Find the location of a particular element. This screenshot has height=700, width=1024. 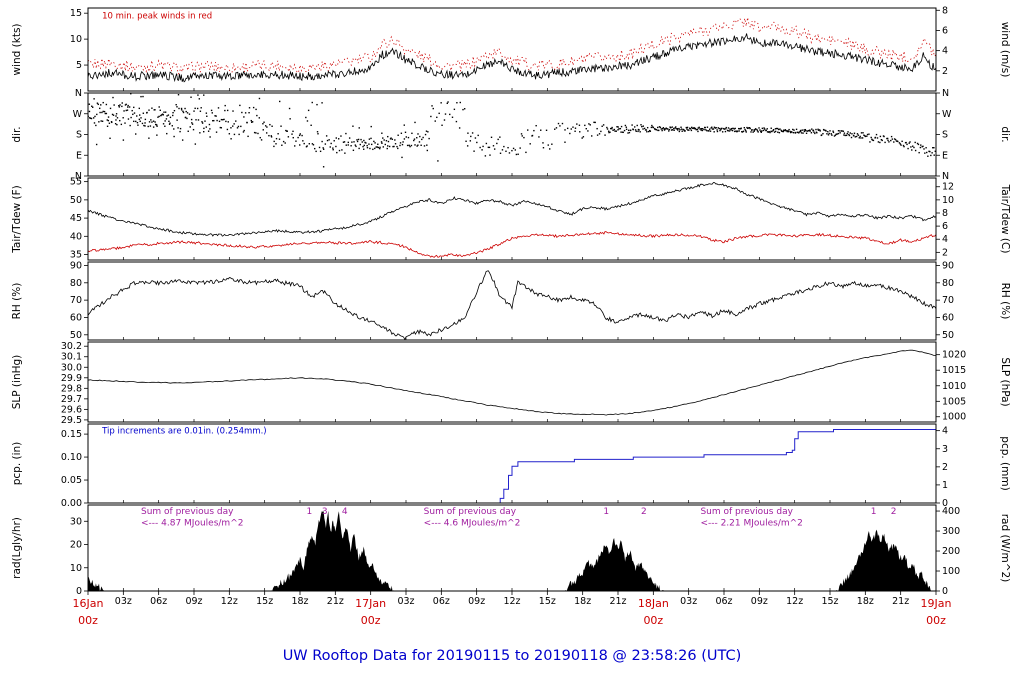

relative-humidity-trace is located at coordinates (512, 305).